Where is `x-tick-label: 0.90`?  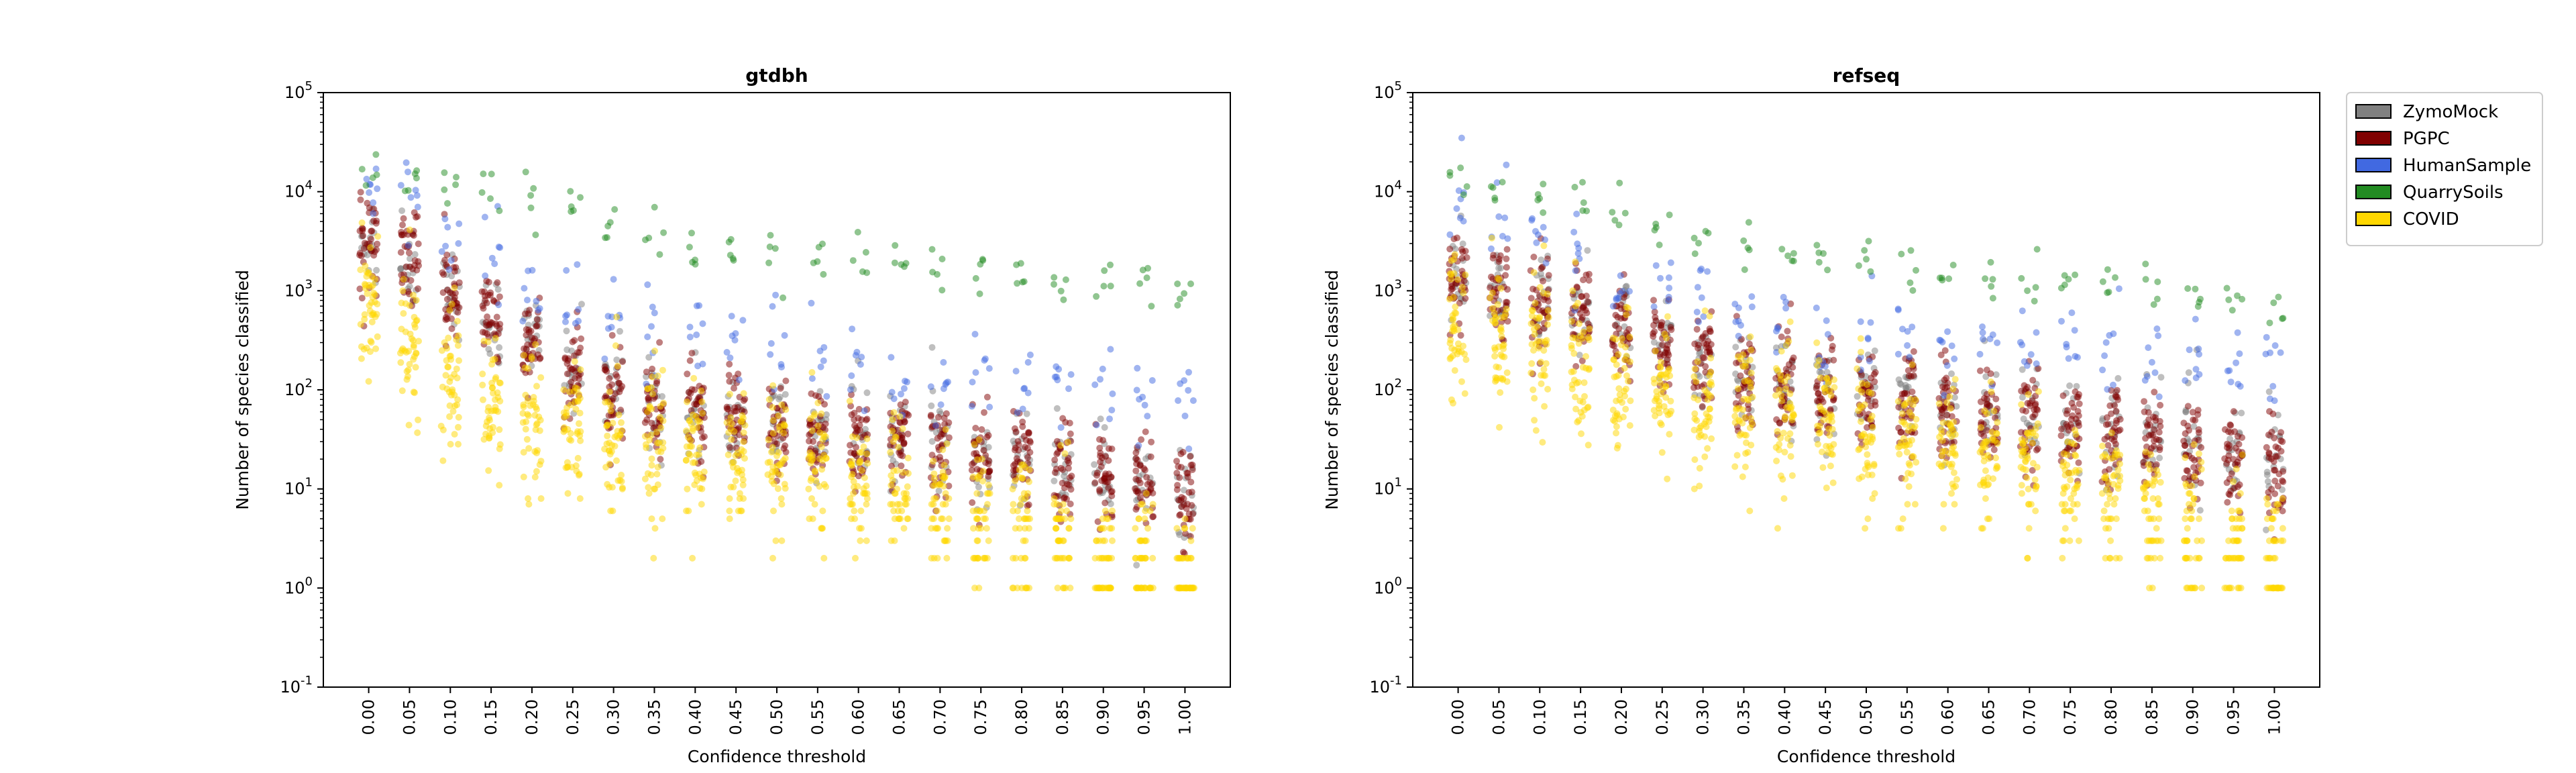
x-tick-label: 0.90 is located at coordinates (1103, 717).